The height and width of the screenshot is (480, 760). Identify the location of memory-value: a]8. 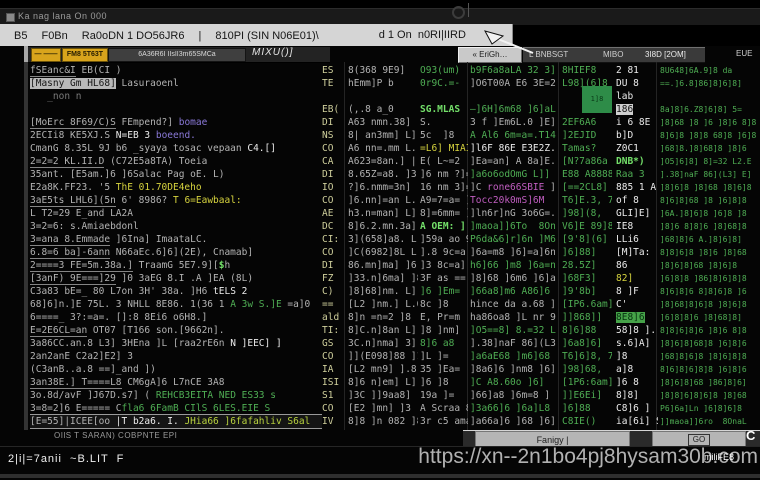
(637, 369).